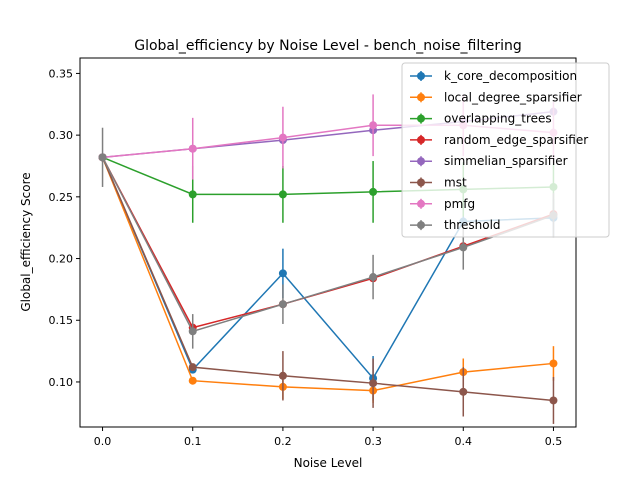  What do you see at coordinates (26, 241) in the screenshot?
I see `y-axis-label: Global_efficiency Score` at bounding box center [26, 241].